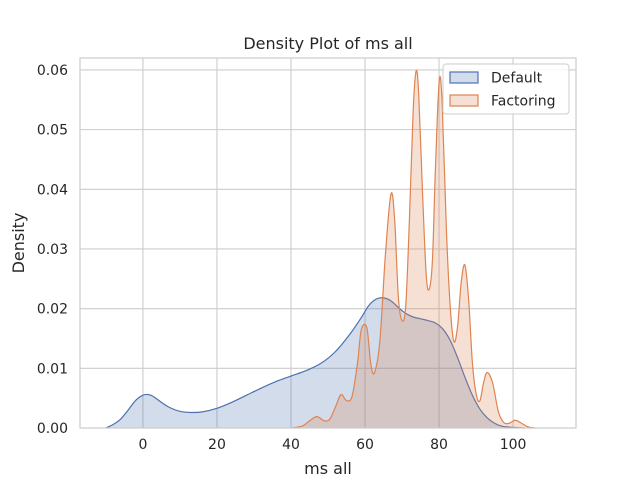 The image size is (640, 480). What do you see at coordinates (328, 468) in the screenshot?
I see `x-axis-label: ms all` at bounding box center [328, 468].